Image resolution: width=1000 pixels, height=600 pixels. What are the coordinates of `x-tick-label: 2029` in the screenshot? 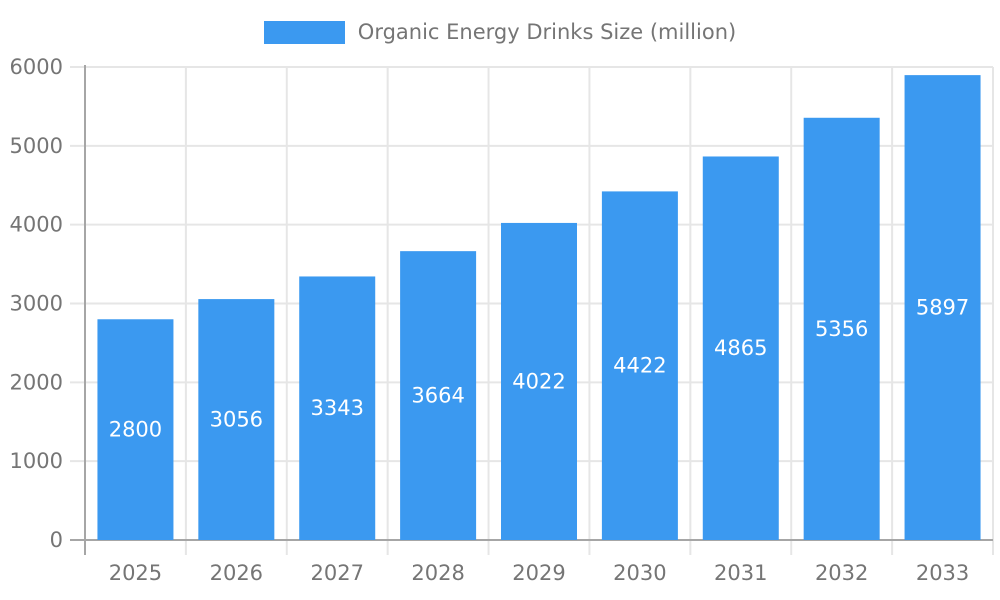 It's located at (538, 573).